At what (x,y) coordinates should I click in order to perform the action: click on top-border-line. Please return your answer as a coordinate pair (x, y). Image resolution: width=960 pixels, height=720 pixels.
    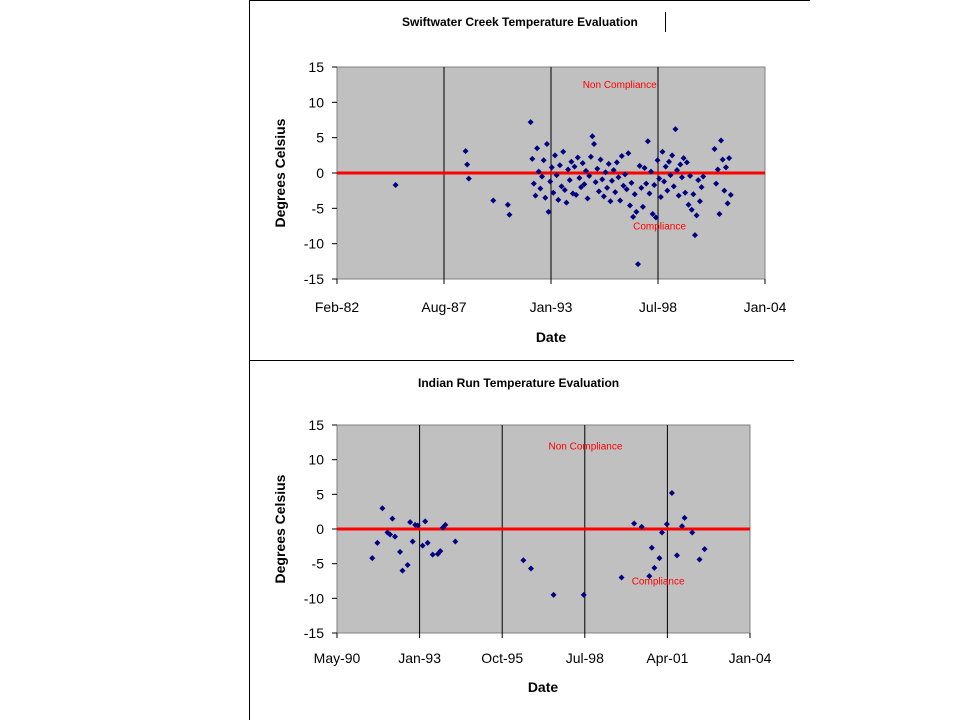
    Looking at the image, I should click on (530, 0).